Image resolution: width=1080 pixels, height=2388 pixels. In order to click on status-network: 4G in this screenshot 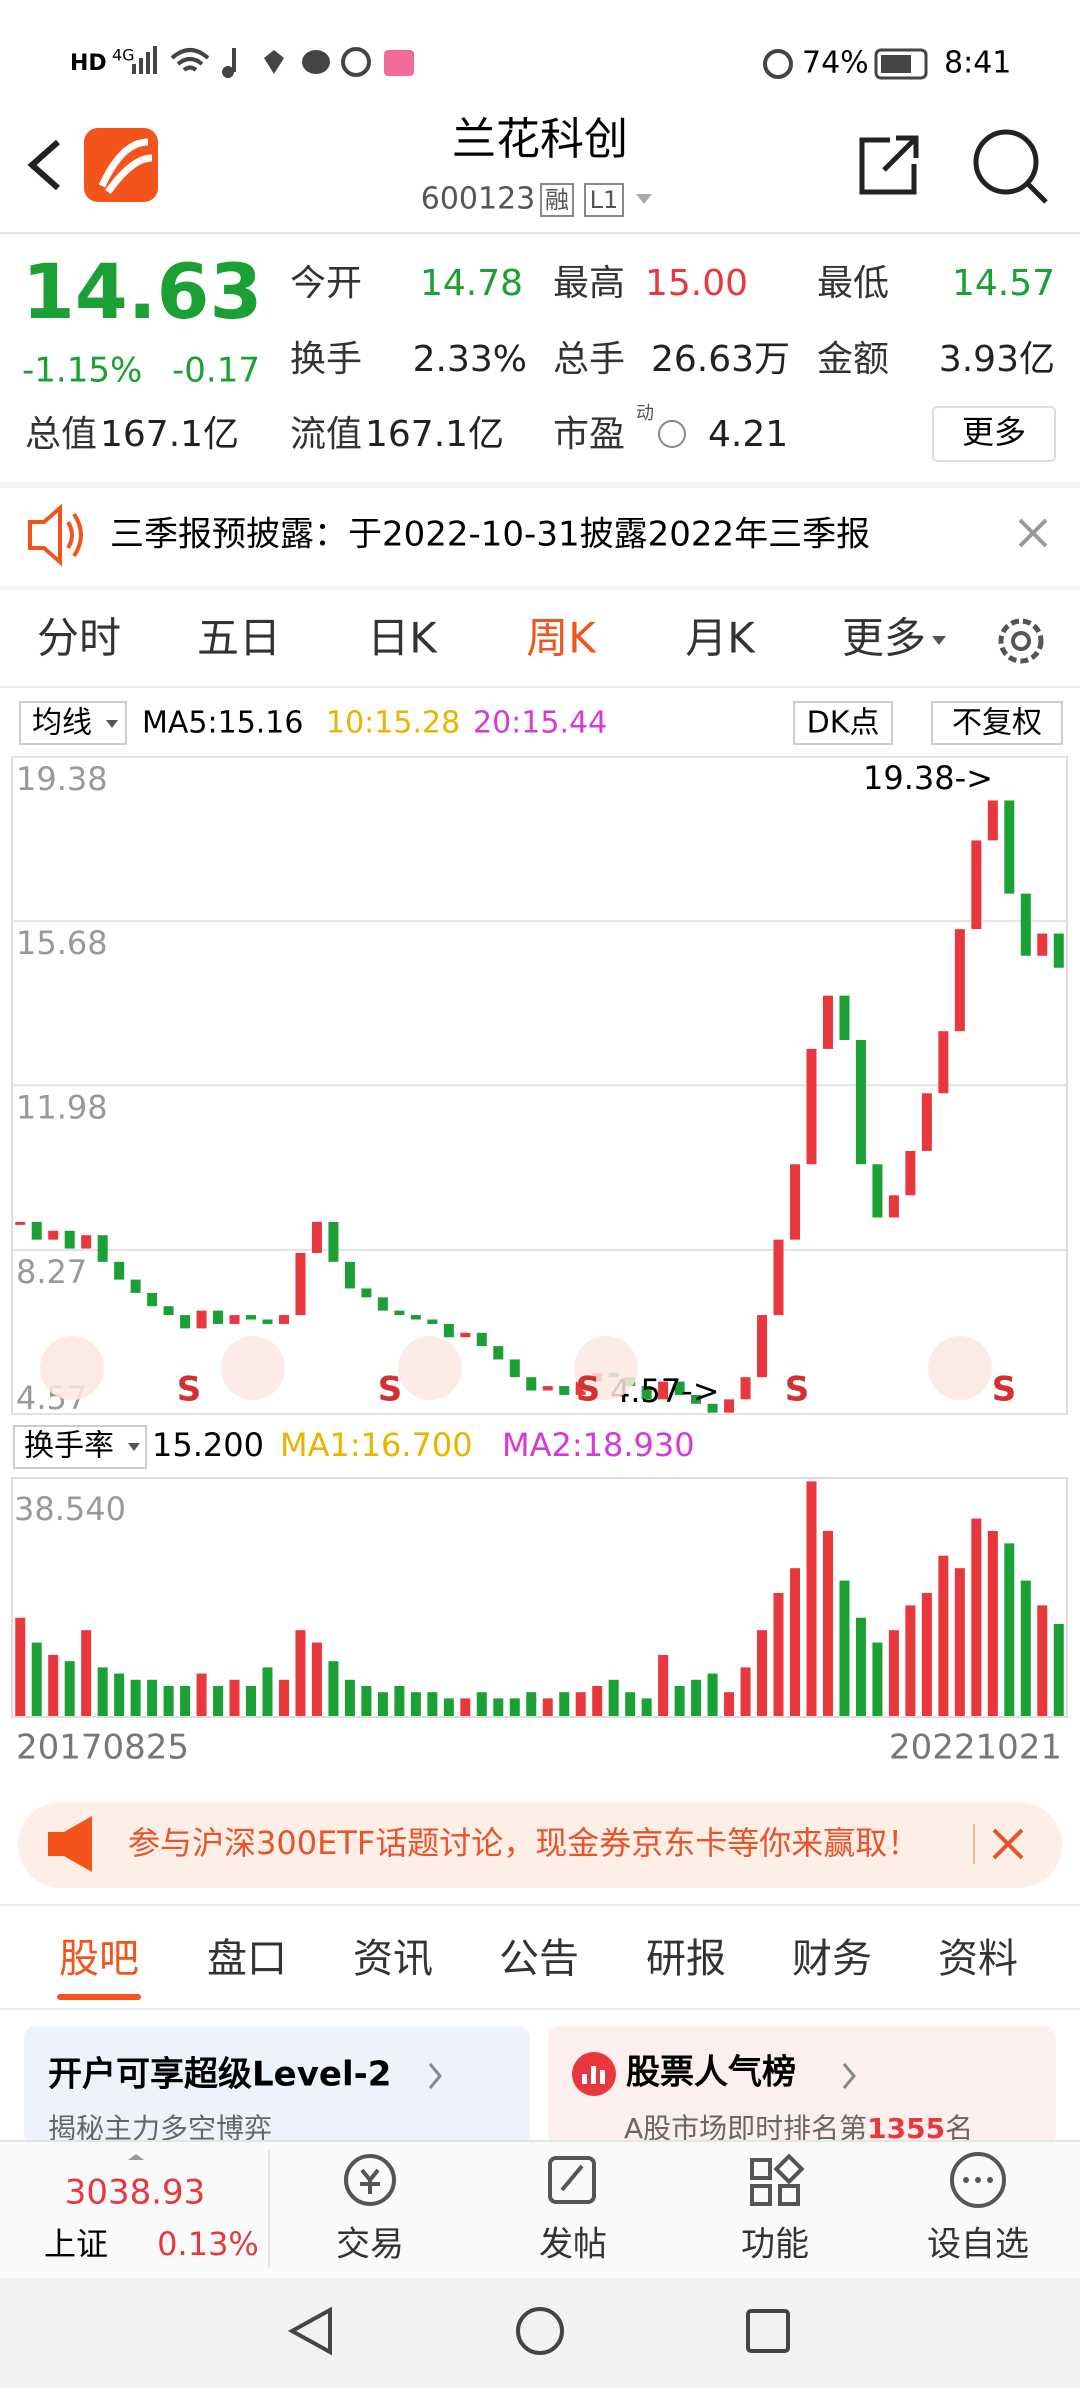, I will do `click(123, 55)`.